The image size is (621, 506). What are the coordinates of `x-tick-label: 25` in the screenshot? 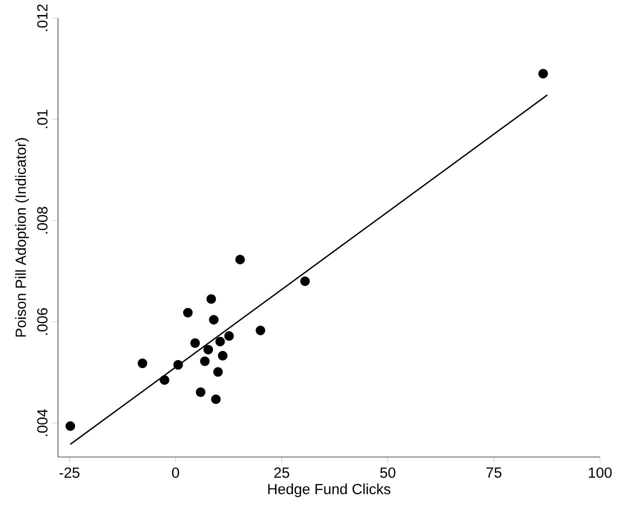 It's located at (282, 472).